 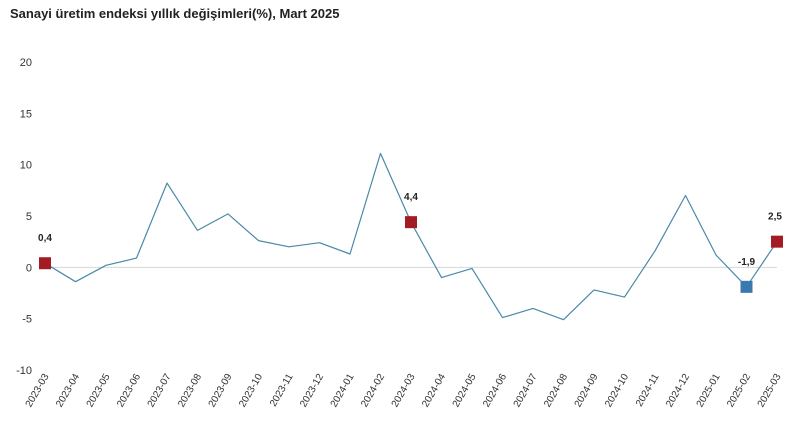 I want to click on x-tick-label: 2024-02, so click(x=373, y=391).